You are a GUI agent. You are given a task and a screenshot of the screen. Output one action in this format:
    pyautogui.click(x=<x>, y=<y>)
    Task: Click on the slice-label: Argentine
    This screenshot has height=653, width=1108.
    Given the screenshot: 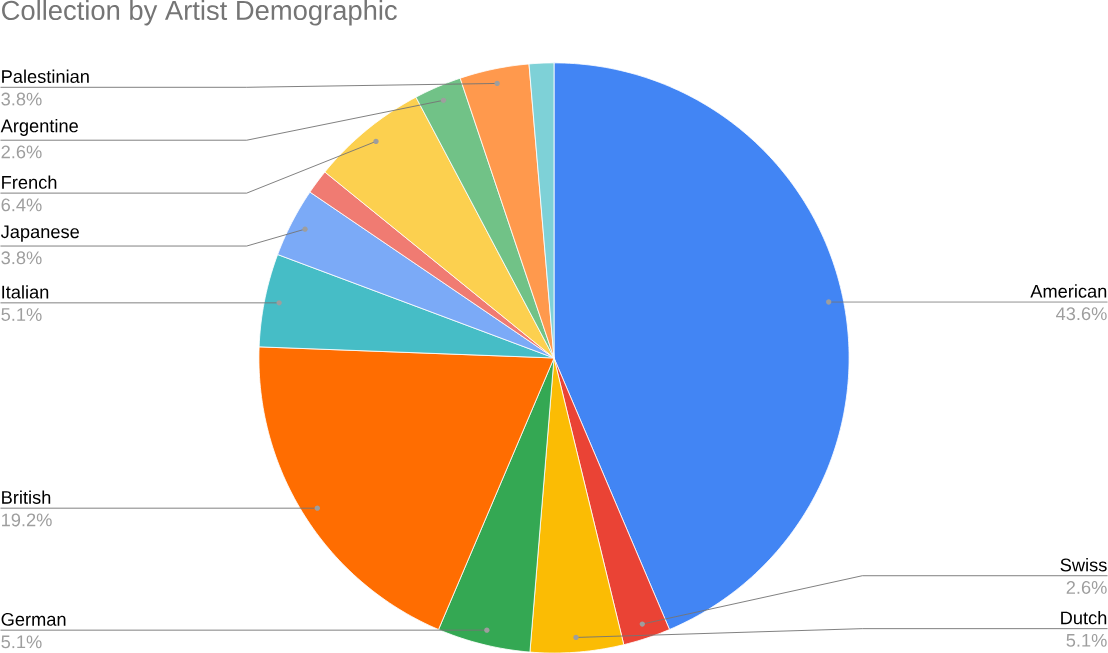 What is the action you would take?
    pyautogui.click(x=39, y=127)
    